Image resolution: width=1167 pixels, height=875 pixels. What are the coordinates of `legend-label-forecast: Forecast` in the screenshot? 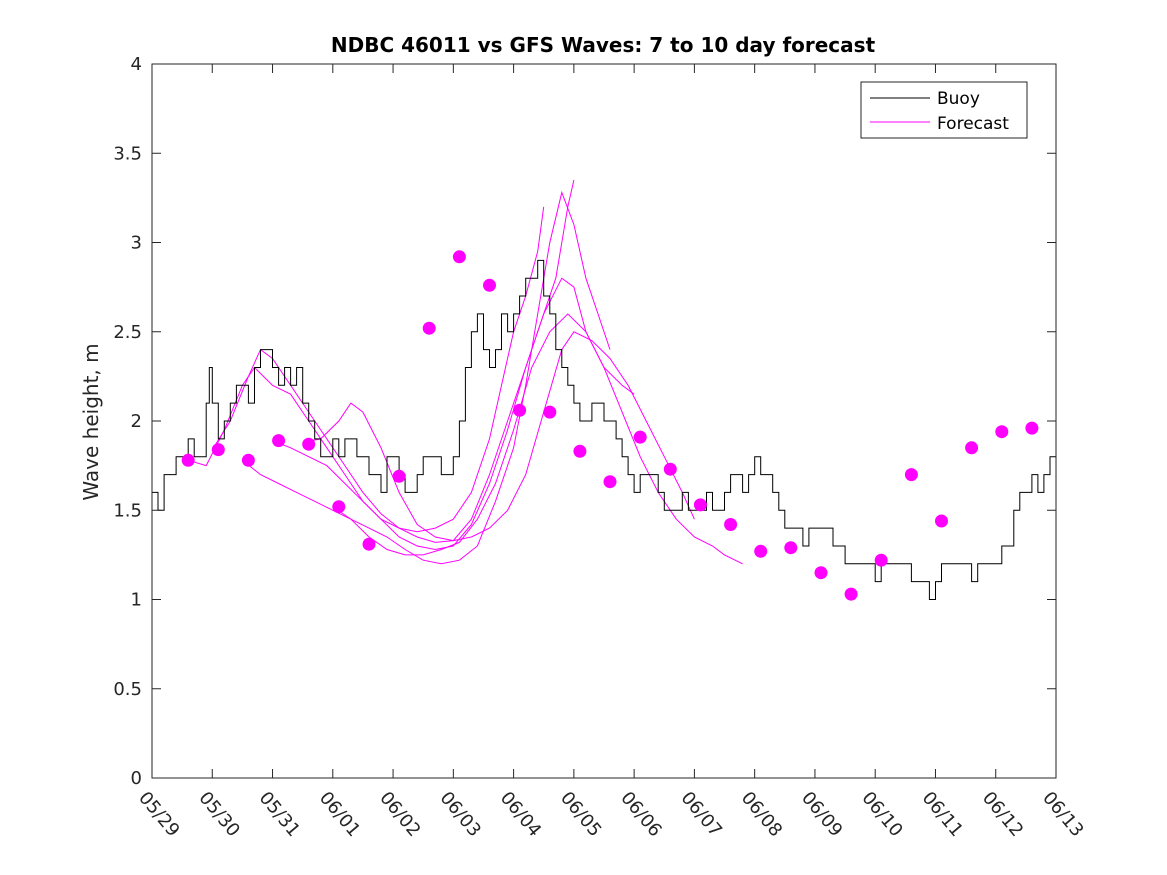 It's located at (973, 124).